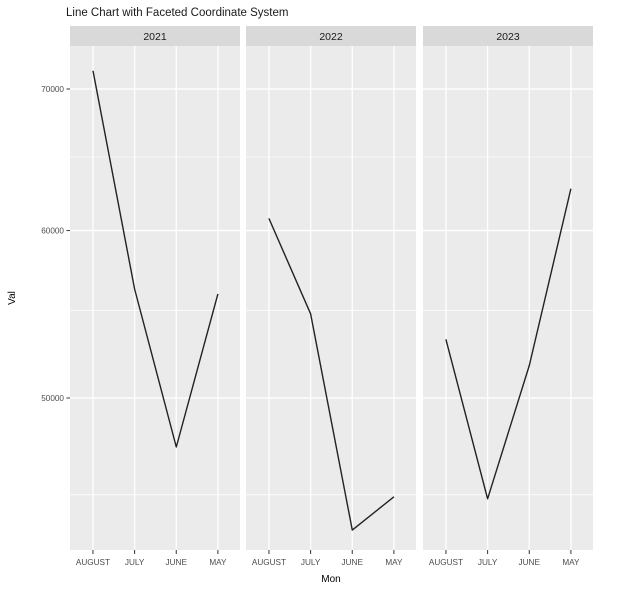 The height and width of the screenshot is (607, 625). What do you see at coordinates (52, 89) in the screenshot?
I see `y-tick-label: 70000` at bounding box center [52, 89].